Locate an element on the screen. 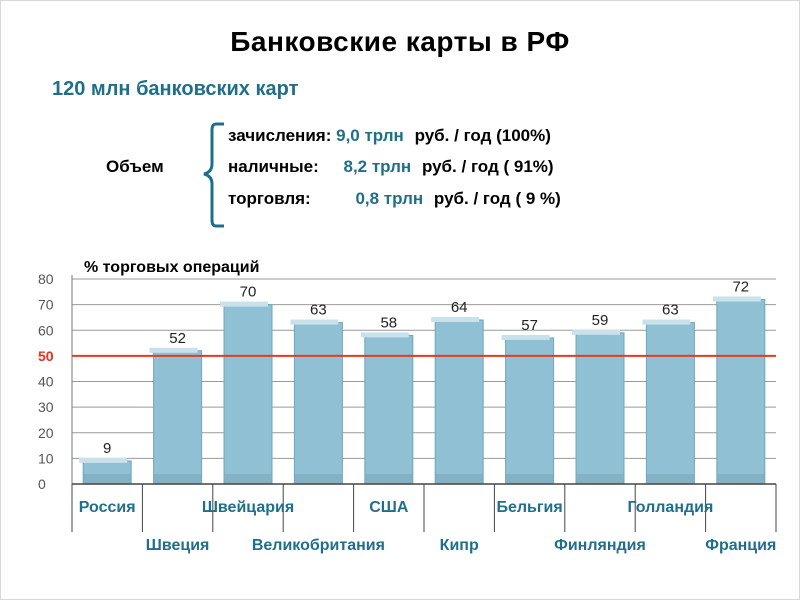  volume-row-name: наличные: is located at coordinates (273, 166).